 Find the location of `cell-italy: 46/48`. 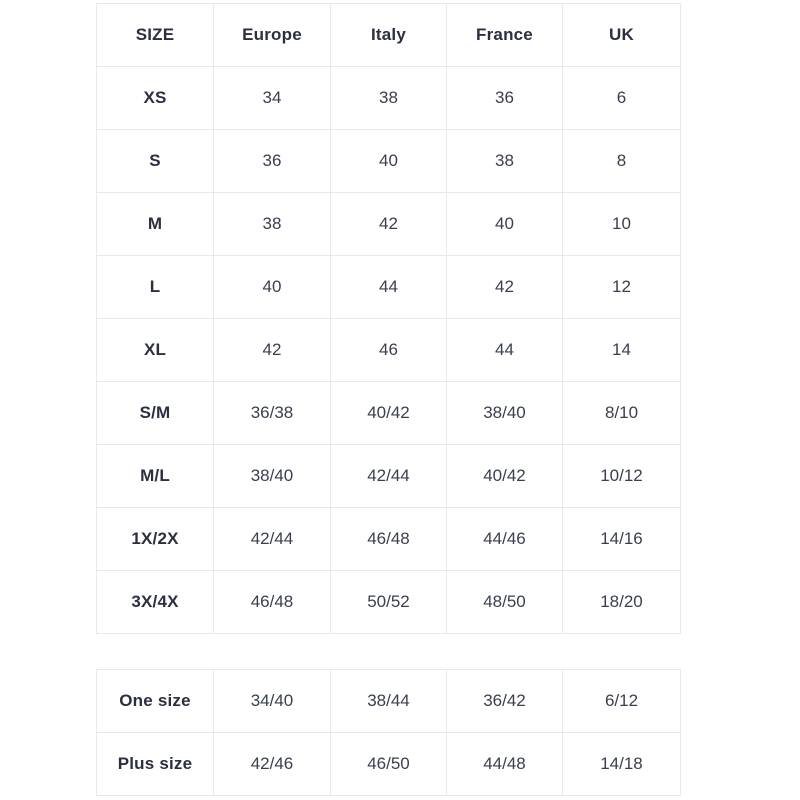

cell-italy: 46/48 is located at coordinates (388, 539).